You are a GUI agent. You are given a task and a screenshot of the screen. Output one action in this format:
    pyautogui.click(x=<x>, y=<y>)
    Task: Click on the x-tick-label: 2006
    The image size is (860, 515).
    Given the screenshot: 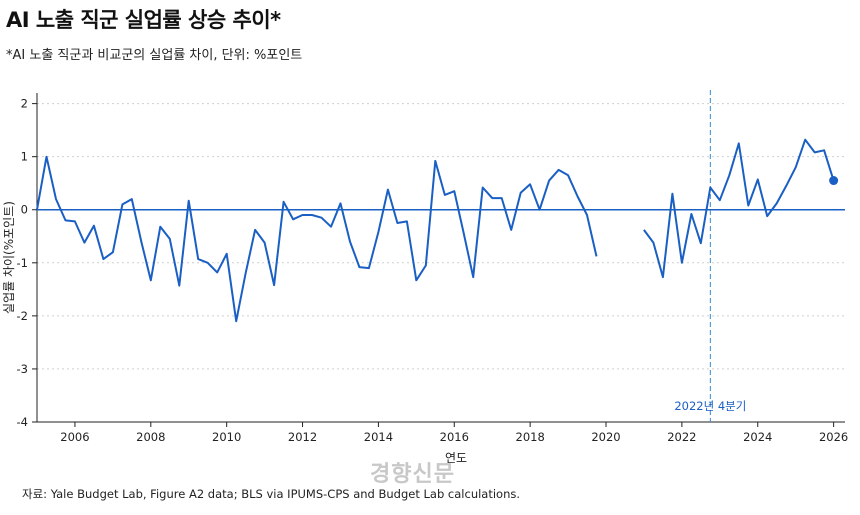 What is the action you would take?
    pyautogui.click(x=74, y=437)
    